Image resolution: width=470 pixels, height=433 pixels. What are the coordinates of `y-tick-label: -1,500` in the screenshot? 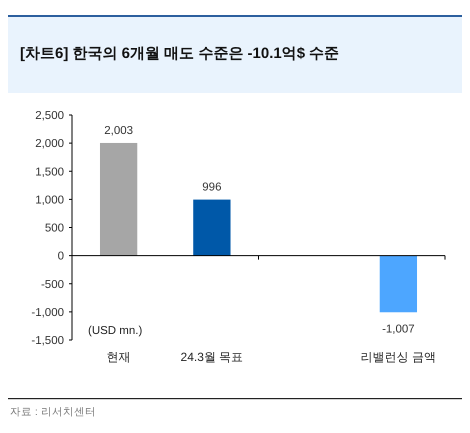 It's located at (47, 341).